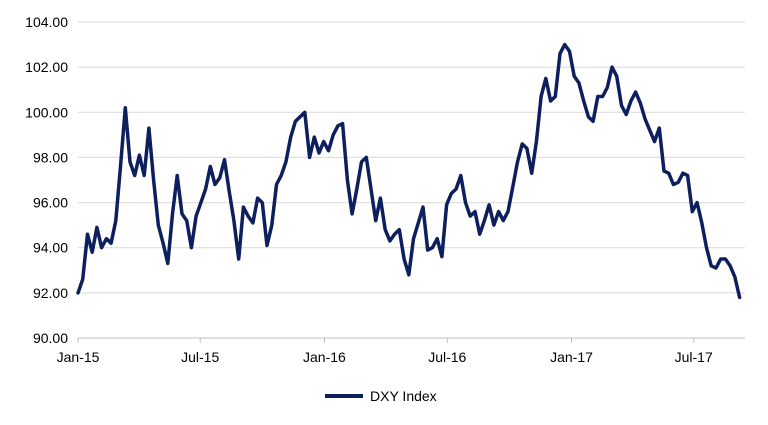 This screenshot has height=425, width=768. I want to click on y-tick-label: 92.00, so click(50, 293).